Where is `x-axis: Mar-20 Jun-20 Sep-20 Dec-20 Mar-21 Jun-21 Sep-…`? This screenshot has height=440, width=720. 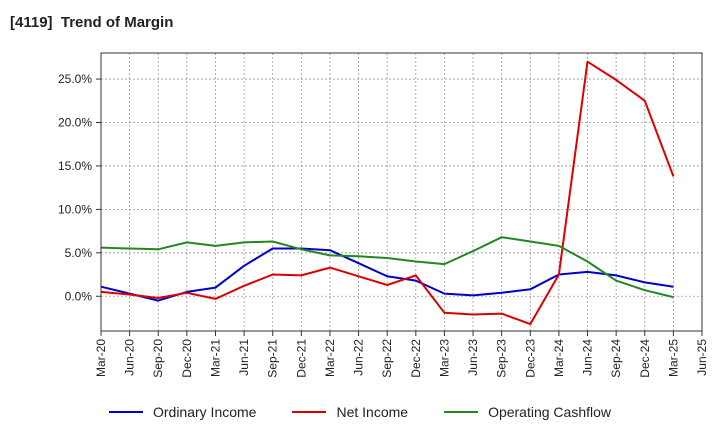
x-axis: Mar-20 Jun-20 Sep-20 Dec-20 Mar-21 Jun-21 Sep-… is located at coordinates (401, 354).